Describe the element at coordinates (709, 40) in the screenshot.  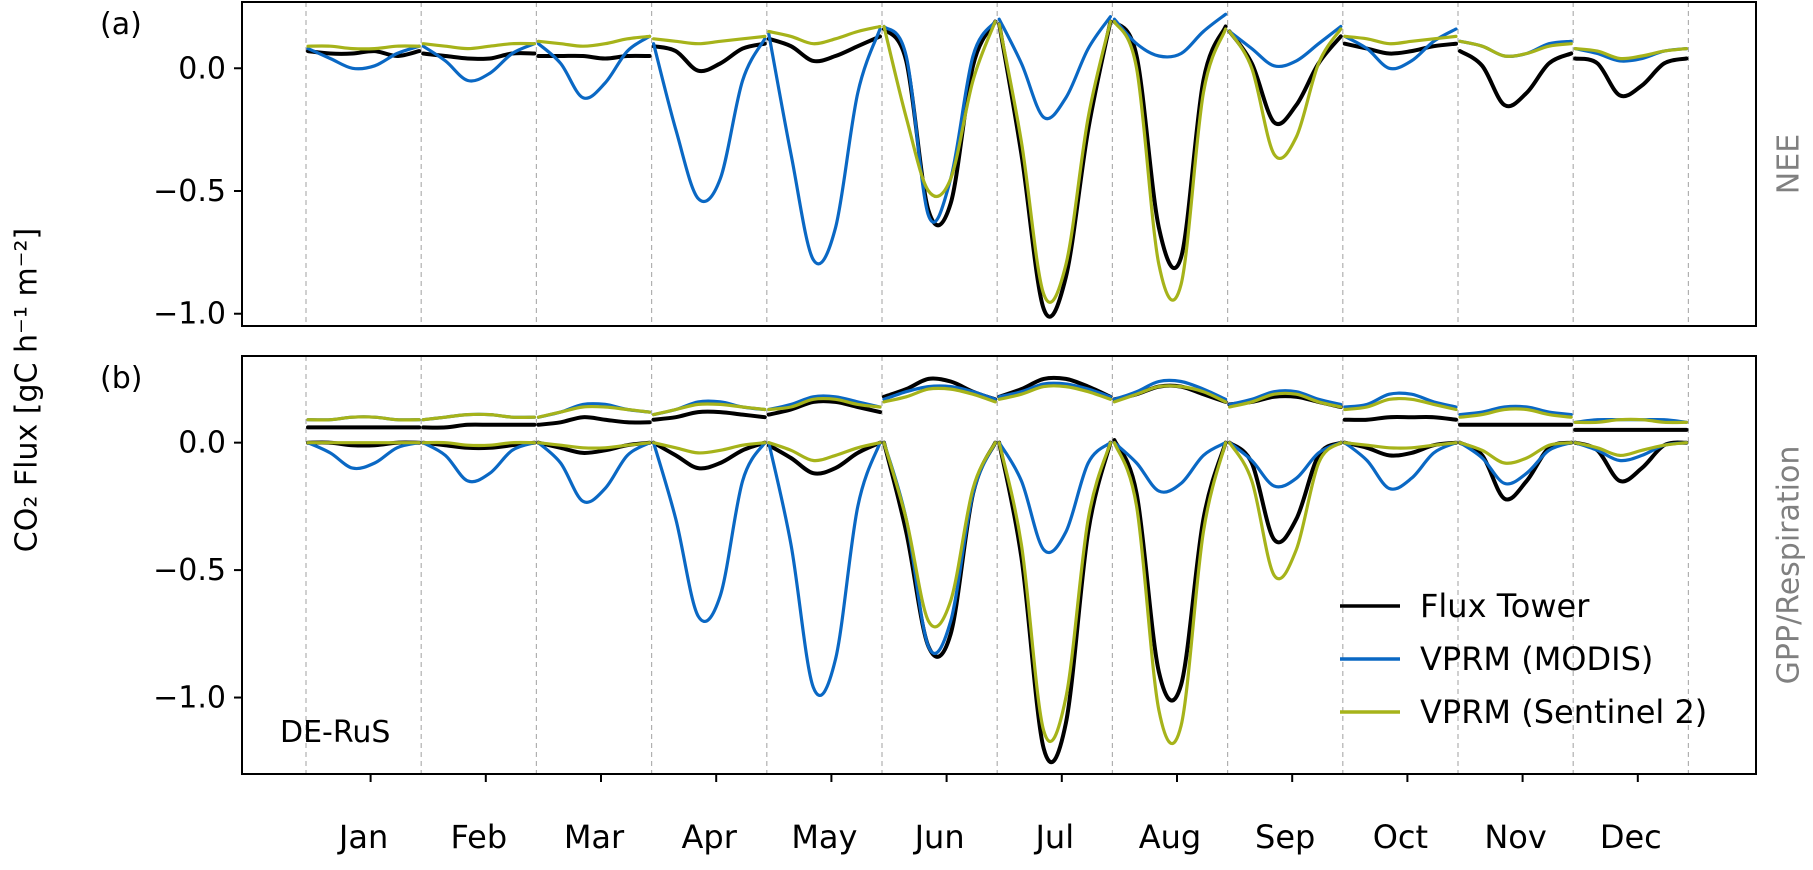
I see `series-line-vprm-sentinel-2-apr` at that location.